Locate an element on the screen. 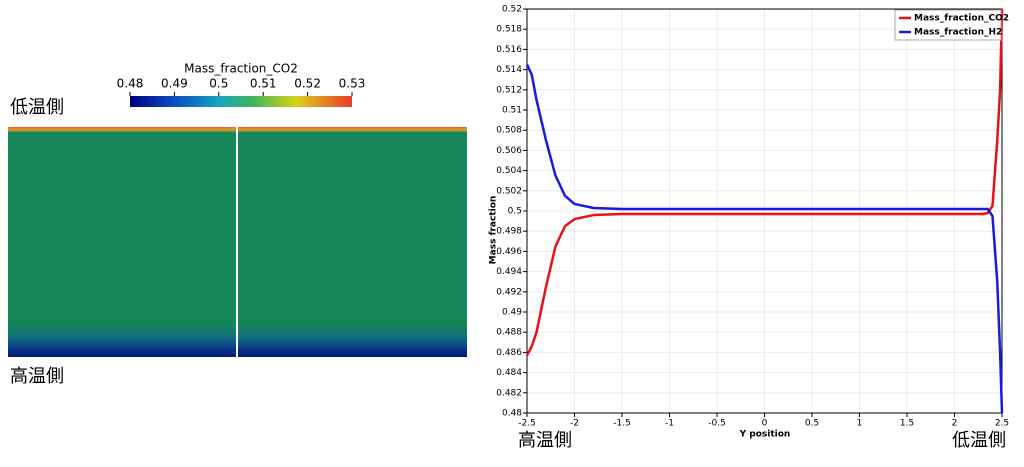  x-axis-label: Y position is located at coordinates (765, 435).